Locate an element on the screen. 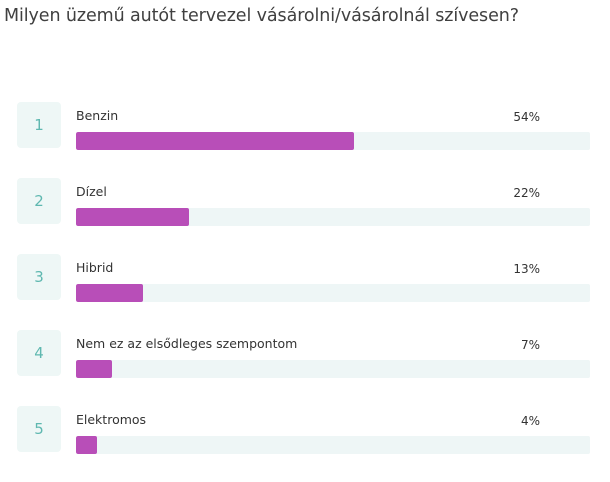  value-label: 4% is located at coordinates (530, 421).